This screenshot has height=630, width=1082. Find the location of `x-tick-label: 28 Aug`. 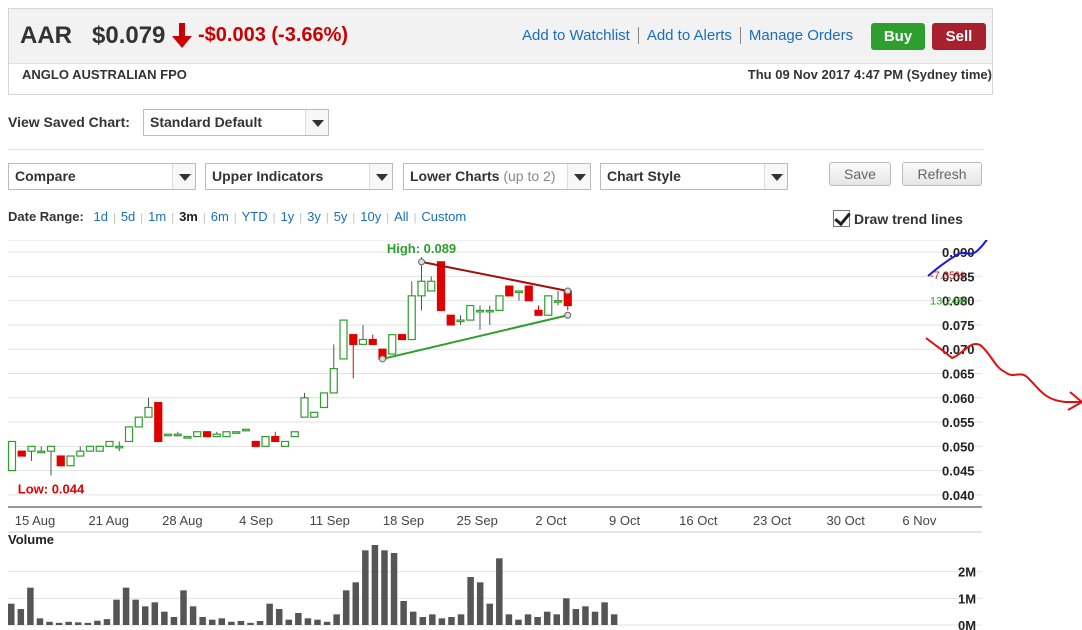

x-tick-label: 28 Aug is located at coordinates (182, 520).